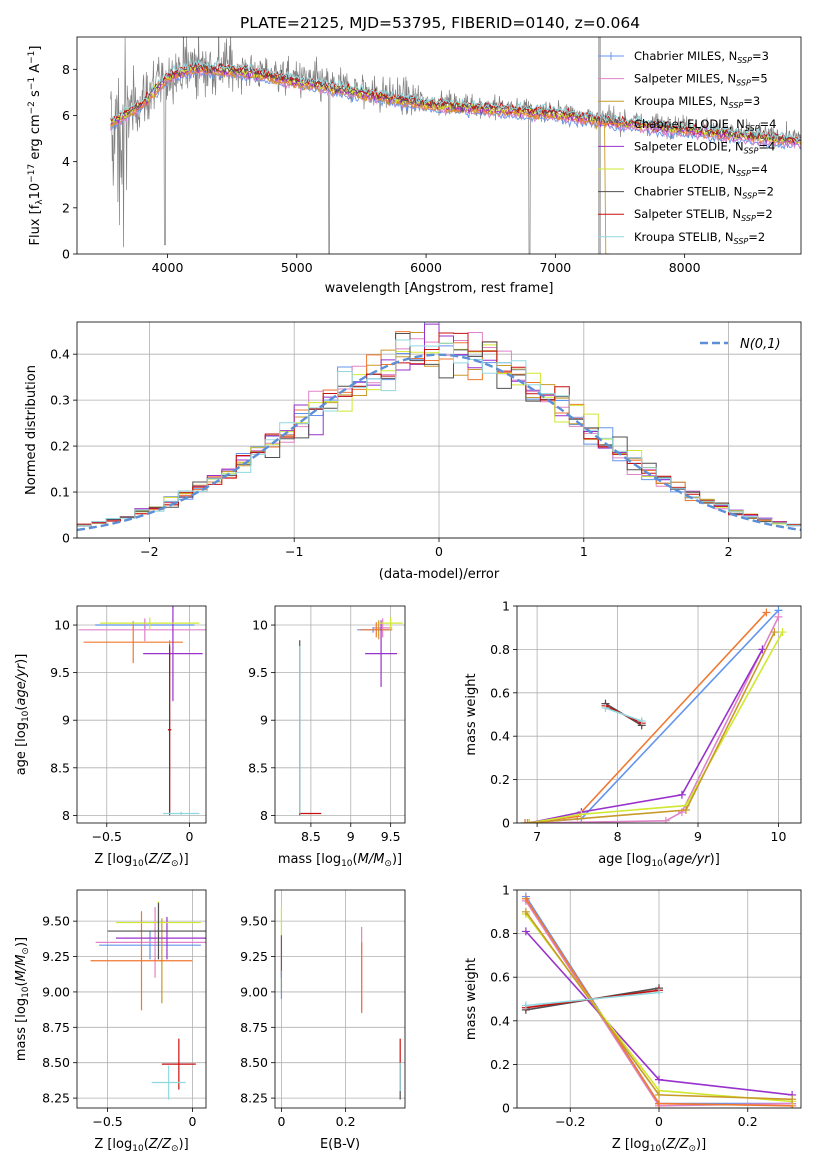 The image size is (819, 1170). I want to click on mass-vs-EBV-xtick-label: 0, so click(281, 1121).